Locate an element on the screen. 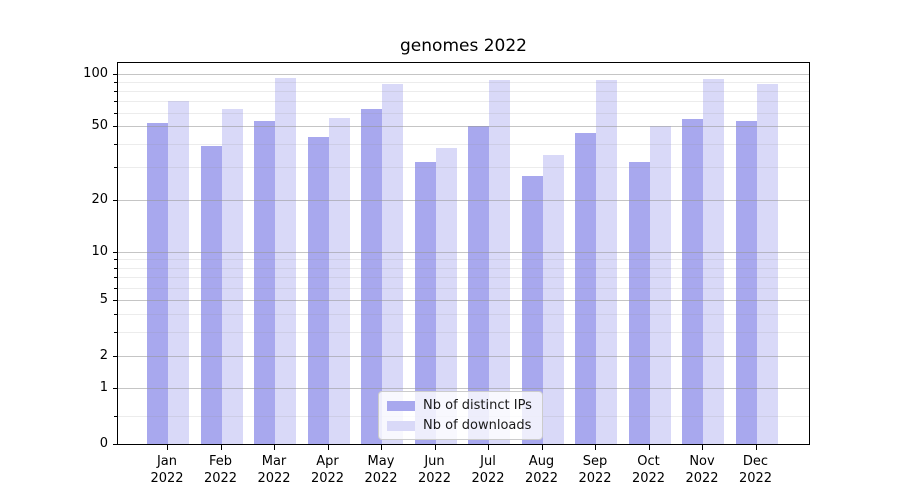  bar-nb-of-downloads-aug is located at coordinates (553, 299).